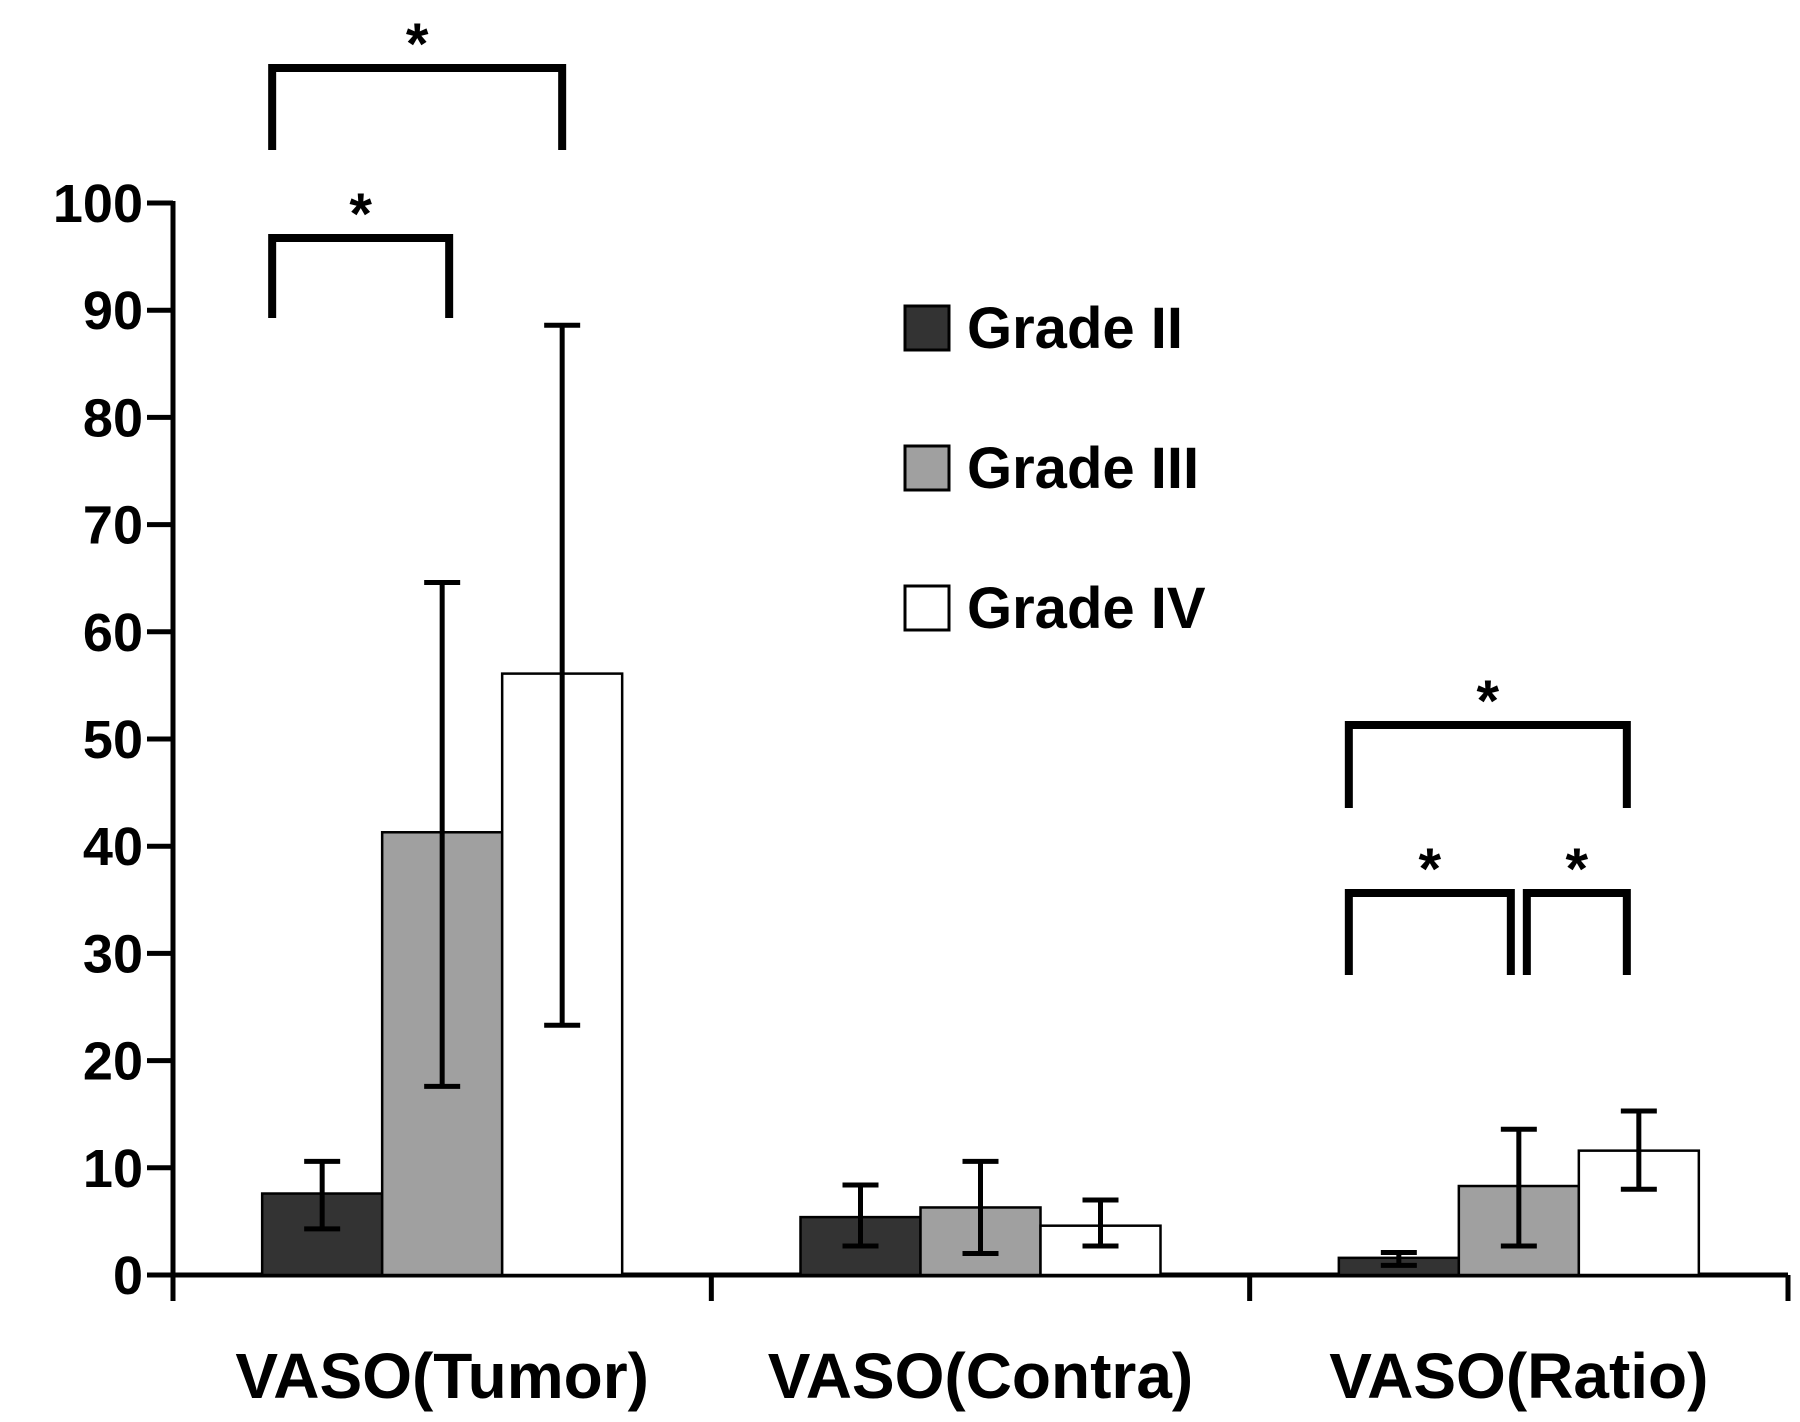  Describe the element at coordinates (113, 954) in the screenshot. I see `y-tick-label: 30` at that location.